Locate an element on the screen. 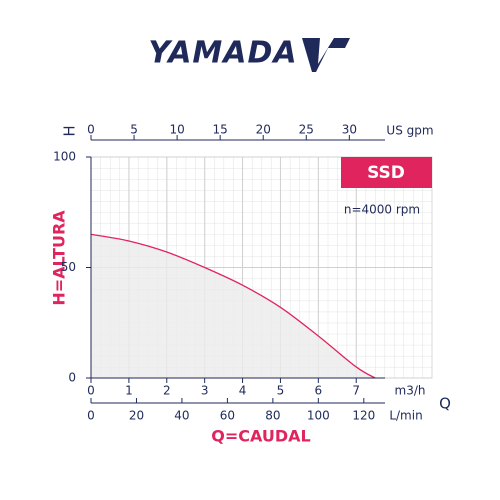 This screenshot has width=500, height=500. x-symbol: Q is located at coordinates (445, 404).